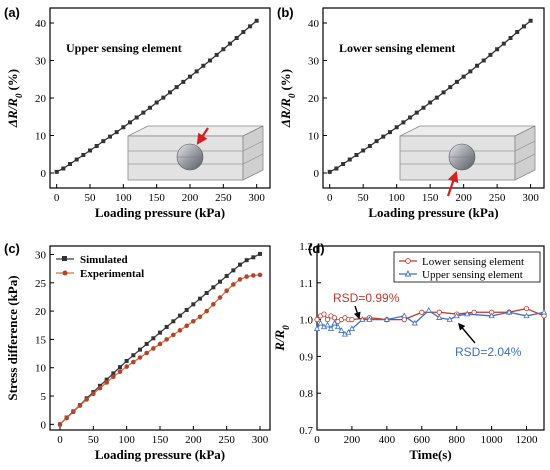 This screenshot has height=470, width=550. What do you see at coordinates (287, 98) in the screenshot?
I see `y-axis-label: ΔR/R0 (%)` at bounding box center [287, 98].